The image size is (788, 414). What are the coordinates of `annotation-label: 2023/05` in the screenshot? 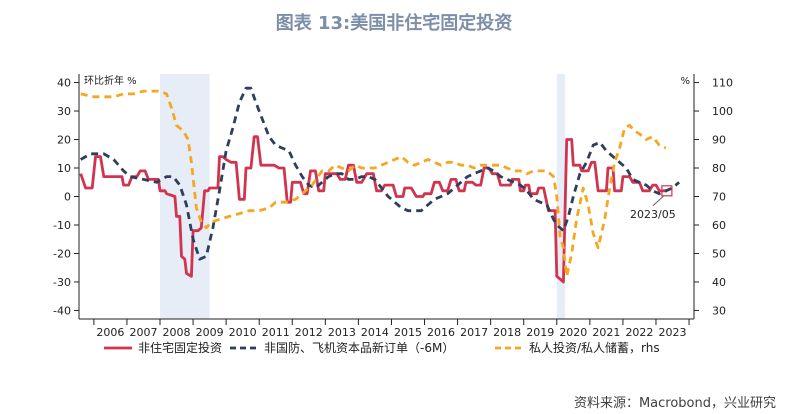 It's located at (653, 214).